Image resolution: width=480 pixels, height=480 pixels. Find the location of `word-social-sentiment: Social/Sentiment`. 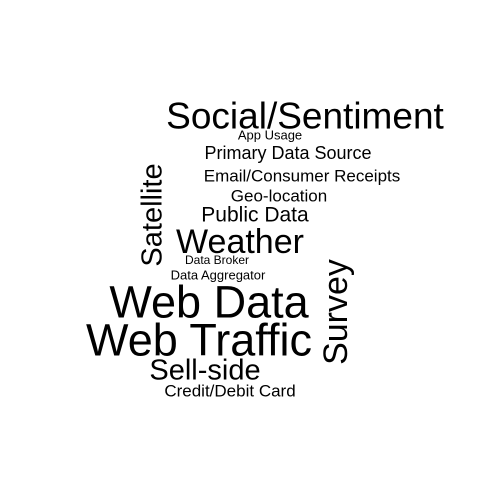

word-social-sentiment: Social/Sentiment is located at coordinates (305, 116).